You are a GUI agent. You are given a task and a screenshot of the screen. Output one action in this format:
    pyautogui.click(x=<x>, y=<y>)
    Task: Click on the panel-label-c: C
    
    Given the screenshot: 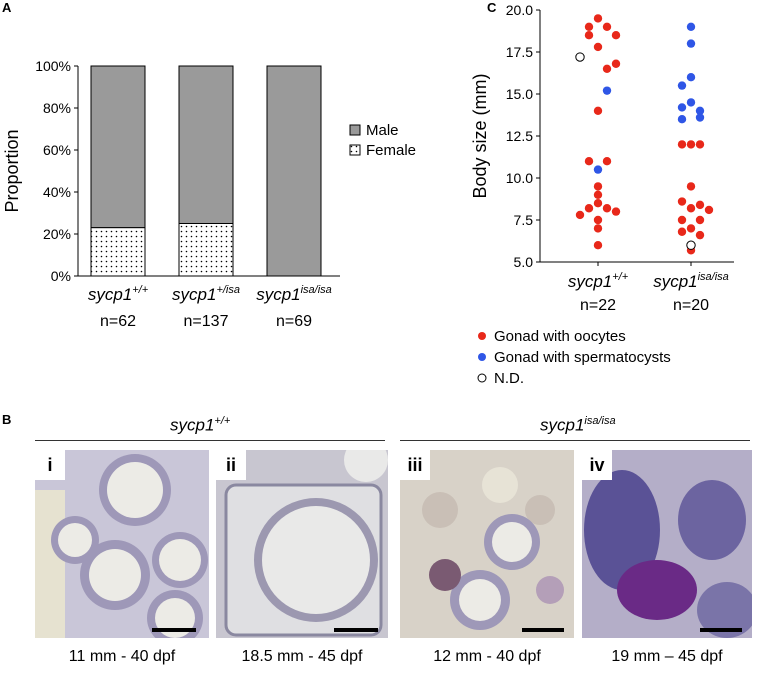 What is the action you would take?
    pyautogui.click(x=492, y=7)
    